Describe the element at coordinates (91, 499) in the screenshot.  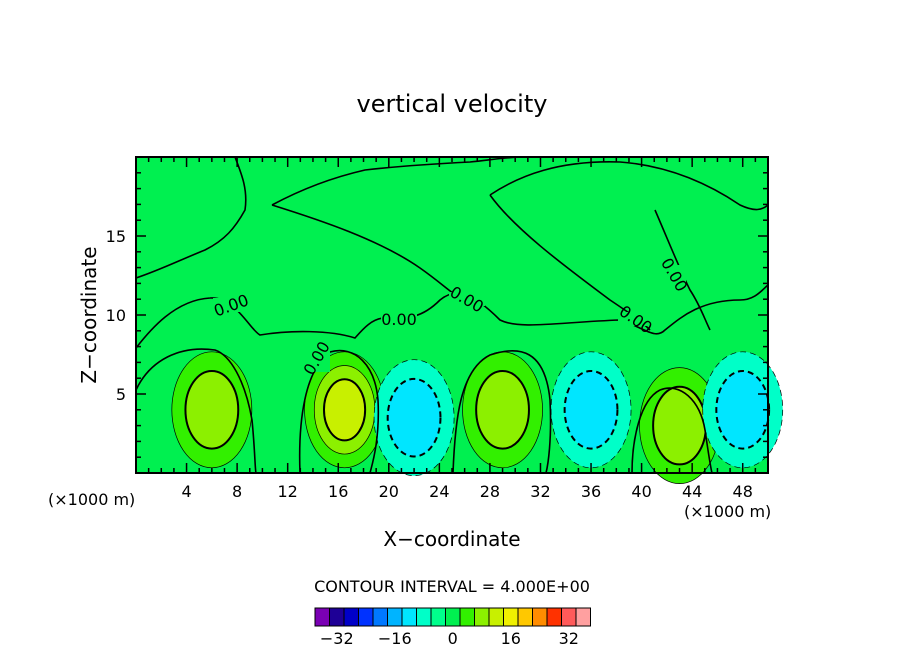
I see `x-unit-left: (×1000 m)` at that location.